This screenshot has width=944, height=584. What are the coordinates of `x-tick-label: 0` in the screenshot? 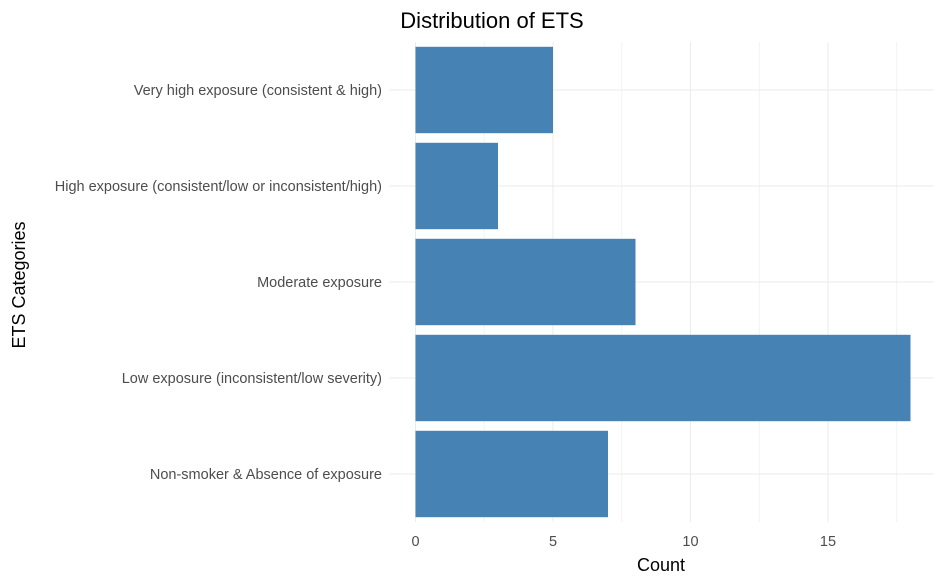 It's located at (415, 542).